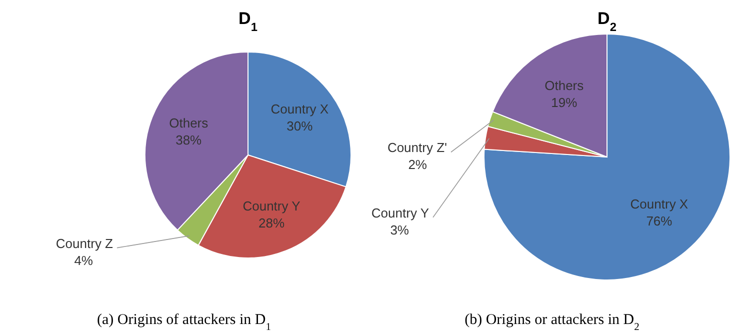 The width and height of the screenshot is (736, 336). What do you see at coordinates (84, 260) in the screenshot?
I see `data-label: 4%` at bounding box center [84, 260].